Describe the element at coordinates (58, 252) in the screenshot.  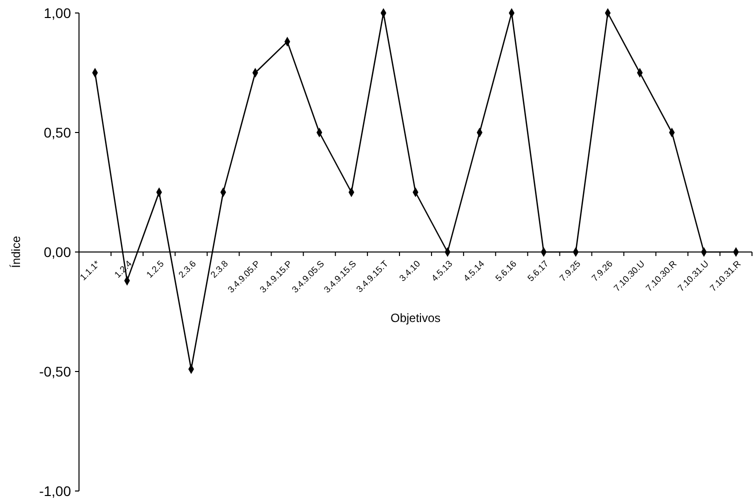
I see `y-tick-label: 0,00` at that location.